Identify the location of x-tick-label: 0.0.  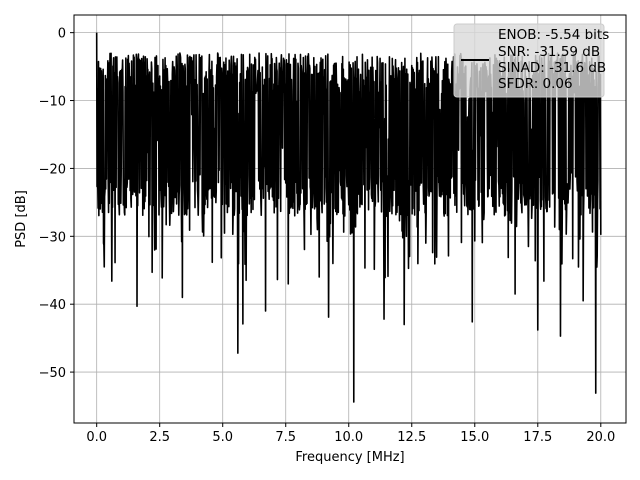
(96, 437).